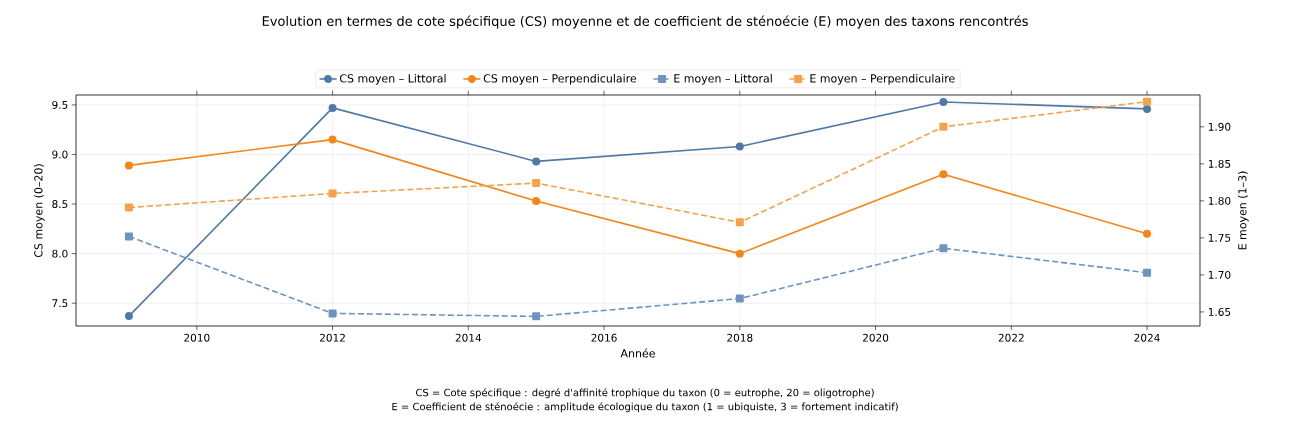 The image size is (1290, 423). I want to click on x-axis-title: Année, so click(637, 353).